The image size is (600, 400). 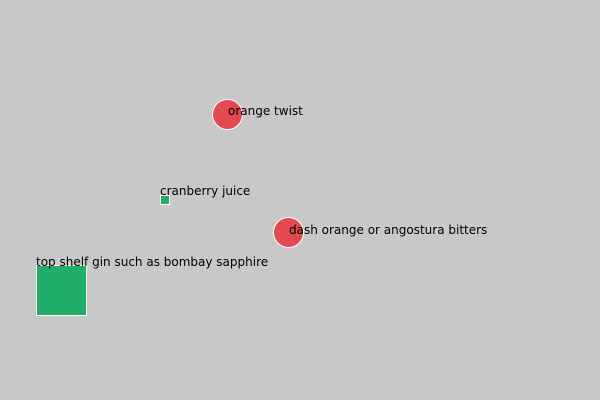 I want to click on gin-label: top shelf gin such as bombay sapphire, so click(x=152, y=262).